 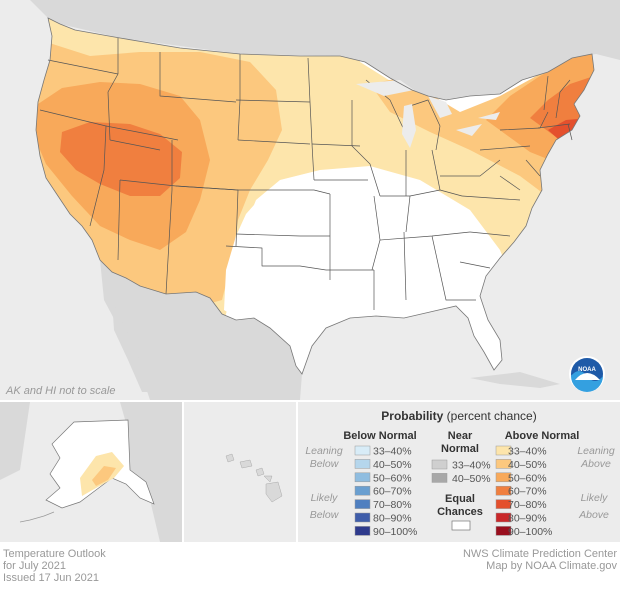 I want to click on baja-land, so click(x=131, y=346).